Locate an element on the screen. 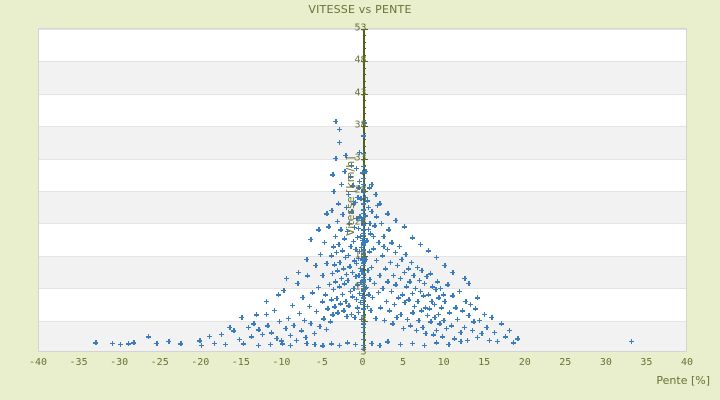  x-tick-label: -35 is located at coordinates (78, 362).